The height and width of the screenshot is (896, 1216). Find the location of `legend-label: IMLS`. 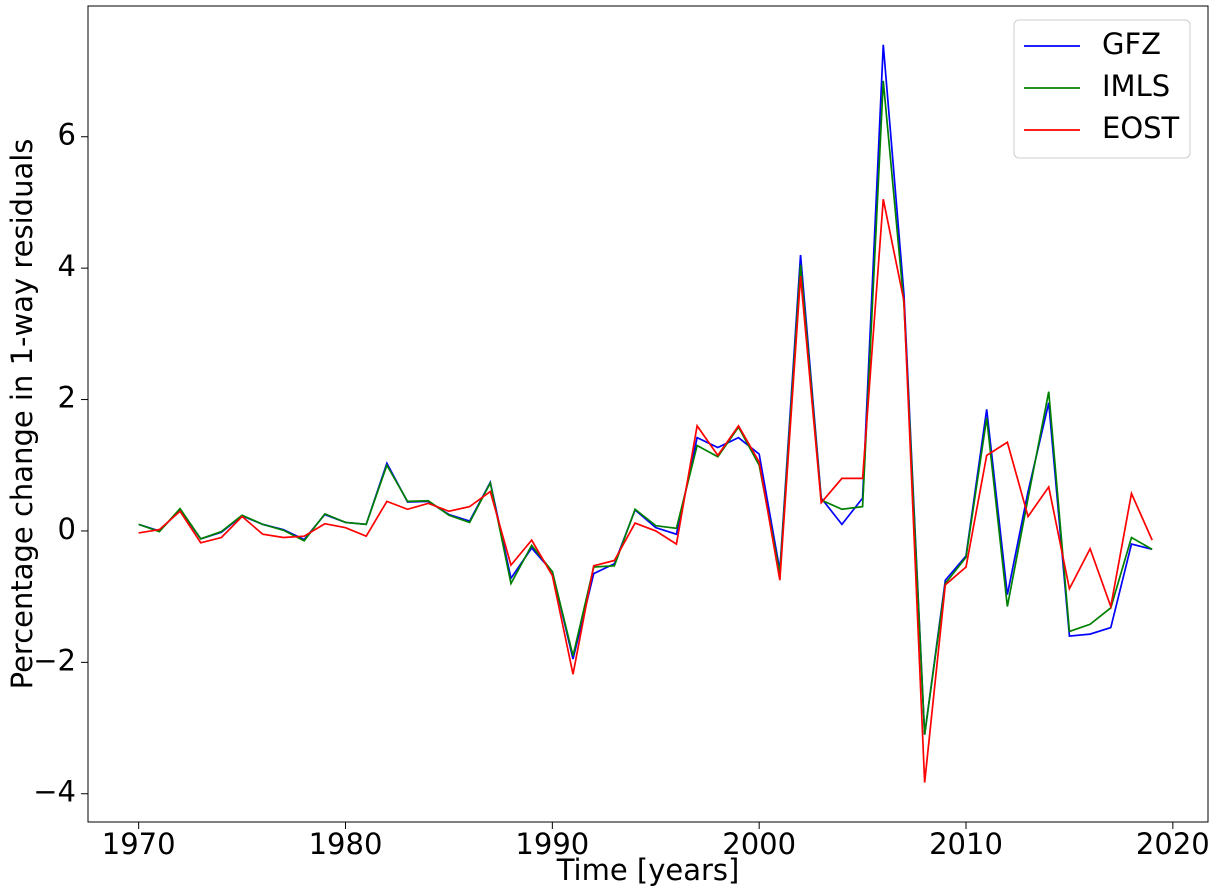

legend-label: IMLS is located at coordinates (1136, 86).